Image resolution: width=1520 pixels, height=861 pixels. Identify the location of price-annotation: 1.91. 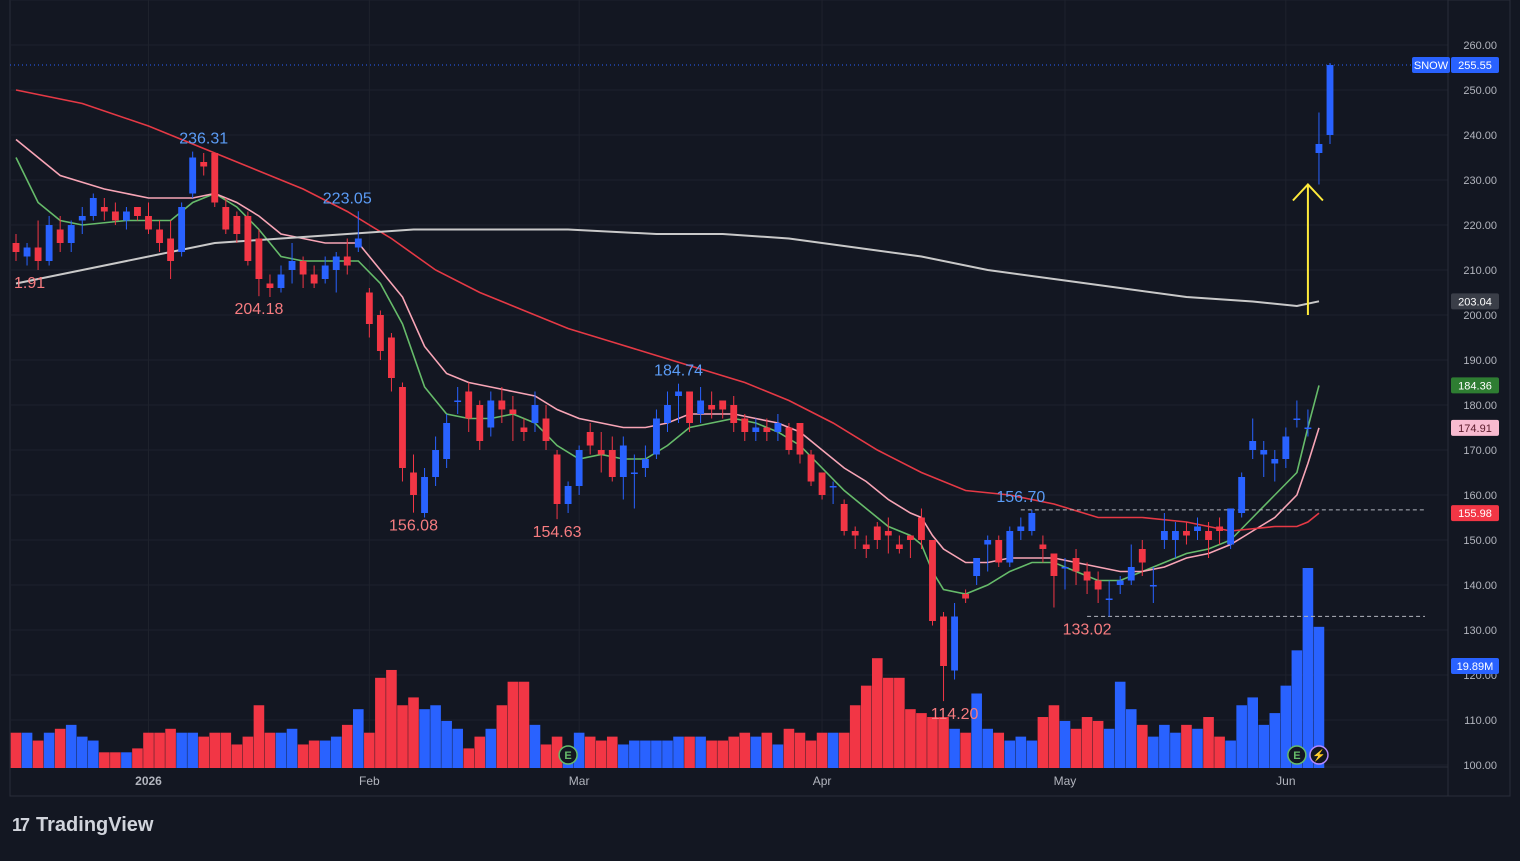
(29, 283).